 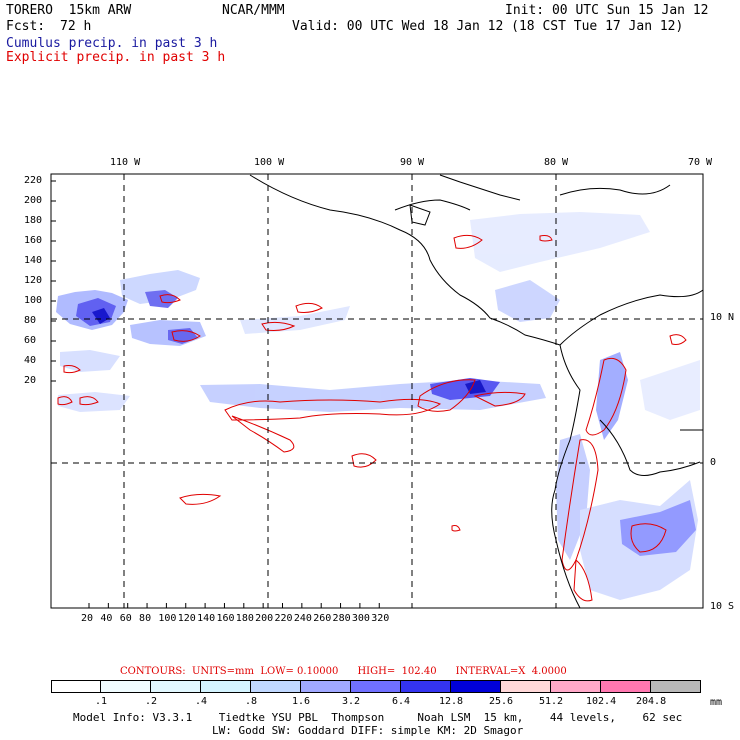 I want to click on colorbar-label: 51.2, so click(x=551, y=701).